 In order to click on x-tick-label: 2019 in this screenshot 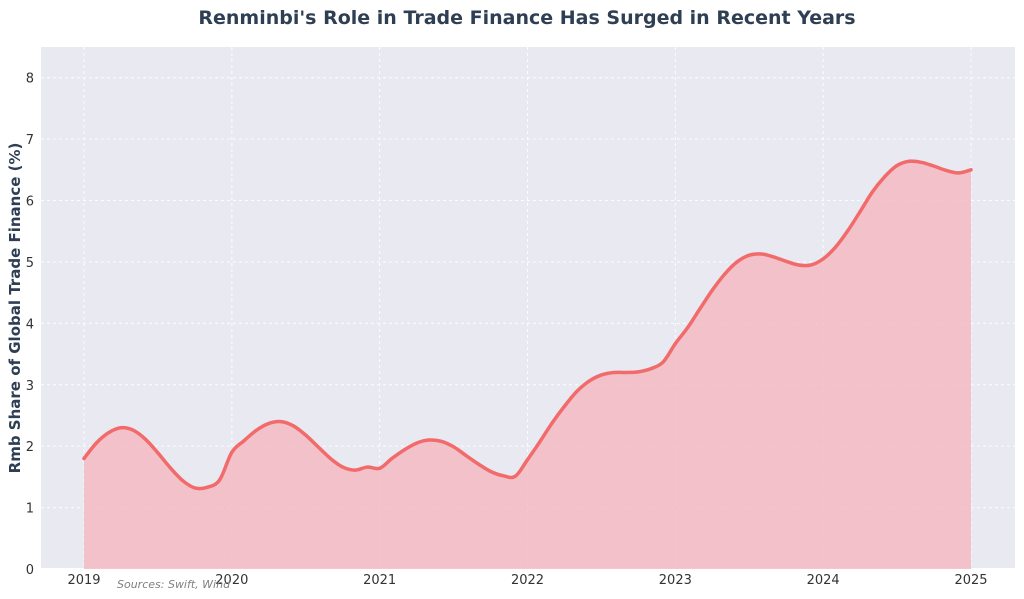, I will do `click(83, 580)`.